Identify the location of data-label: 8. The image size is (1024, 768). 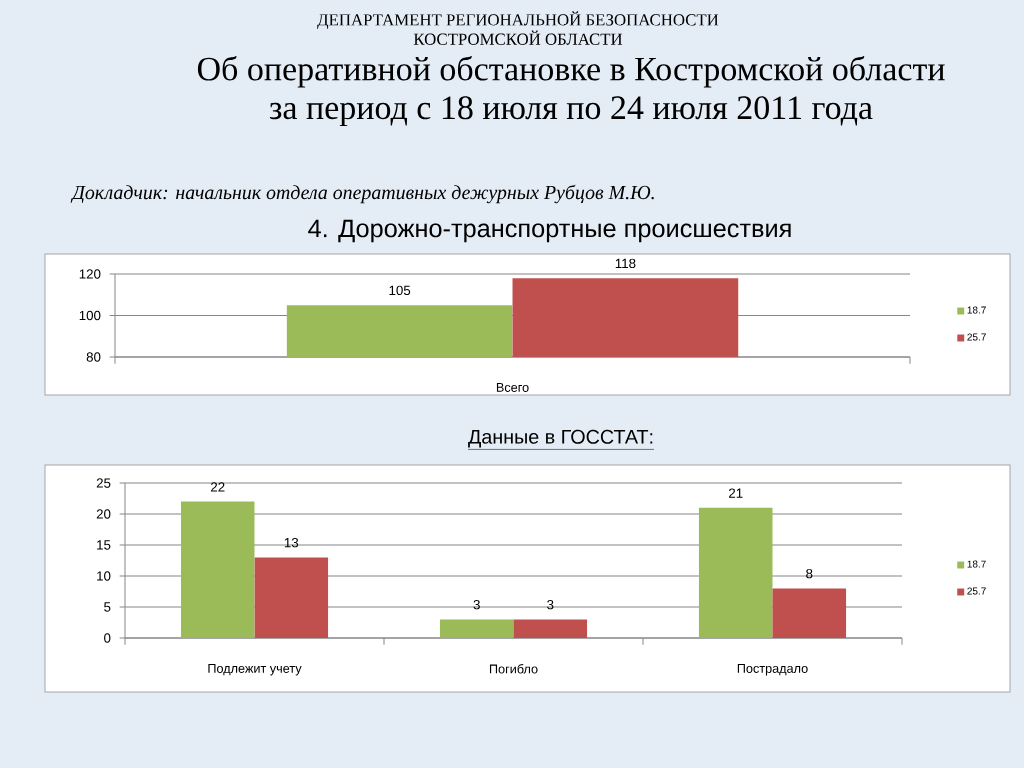
(809, 573).